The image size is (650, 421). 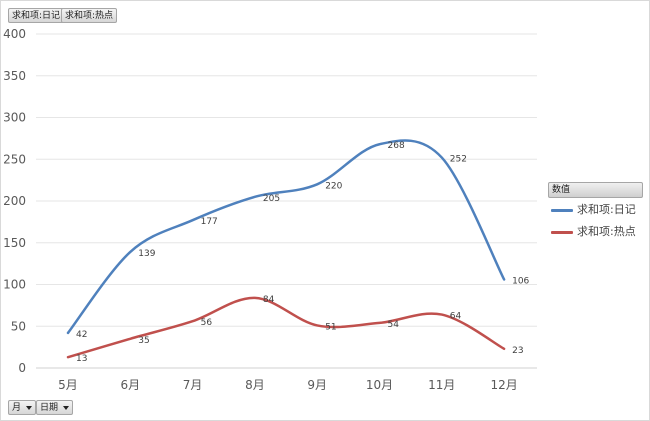 What do you see at coordinates (22, 368) in the screenshot?
I see `y-tick-label: 0` at bounding box center [22, 368].